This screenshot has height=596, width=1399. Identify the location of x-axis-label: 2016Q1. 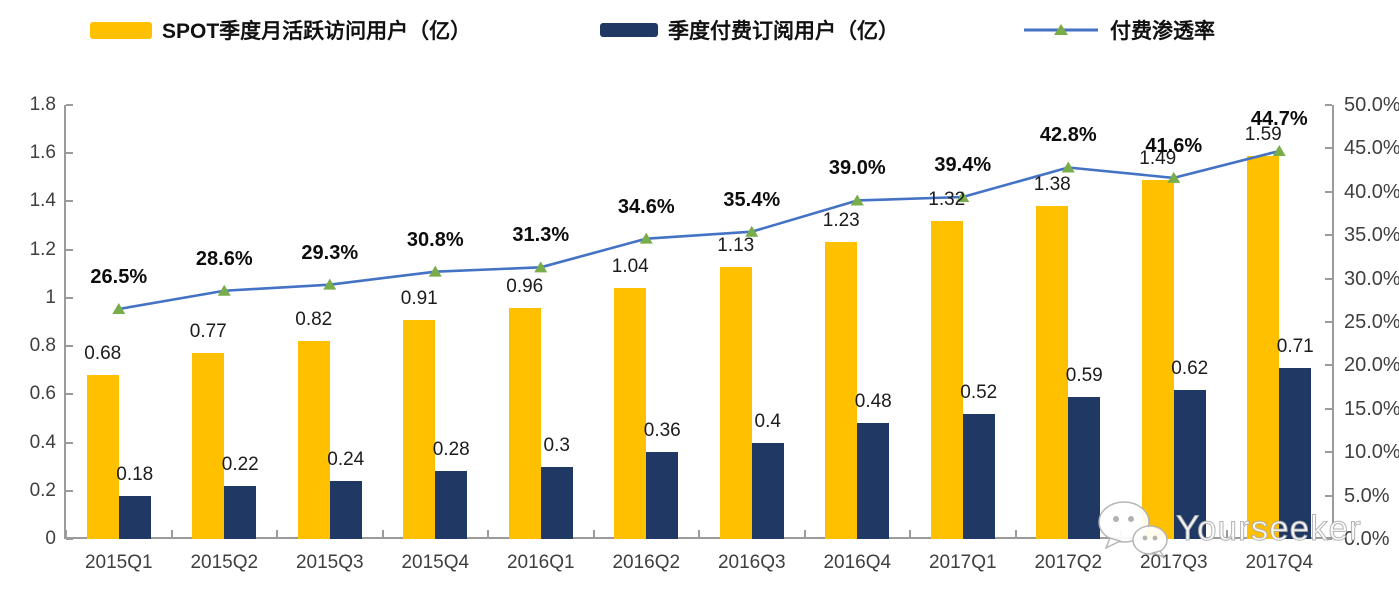
(540, 562).